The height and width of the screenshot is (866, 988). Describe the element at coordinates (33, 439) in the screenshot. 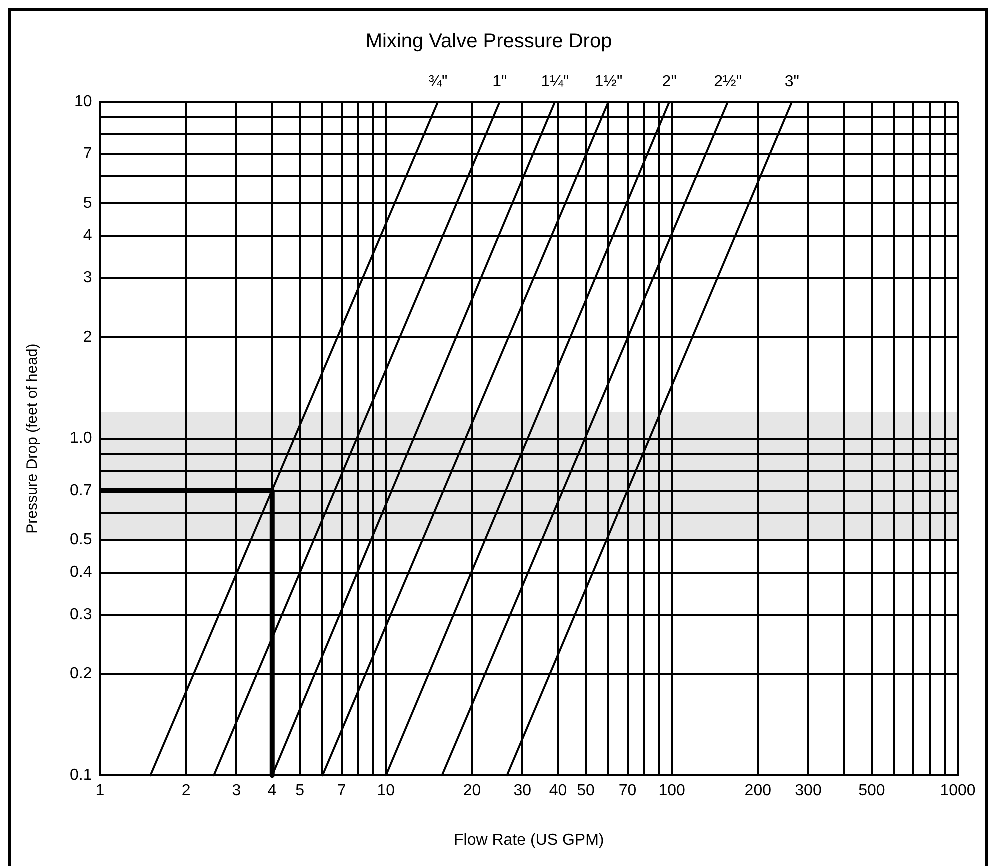

I see `y-axis-title: Pressure Drop (feet of head)` at that location.